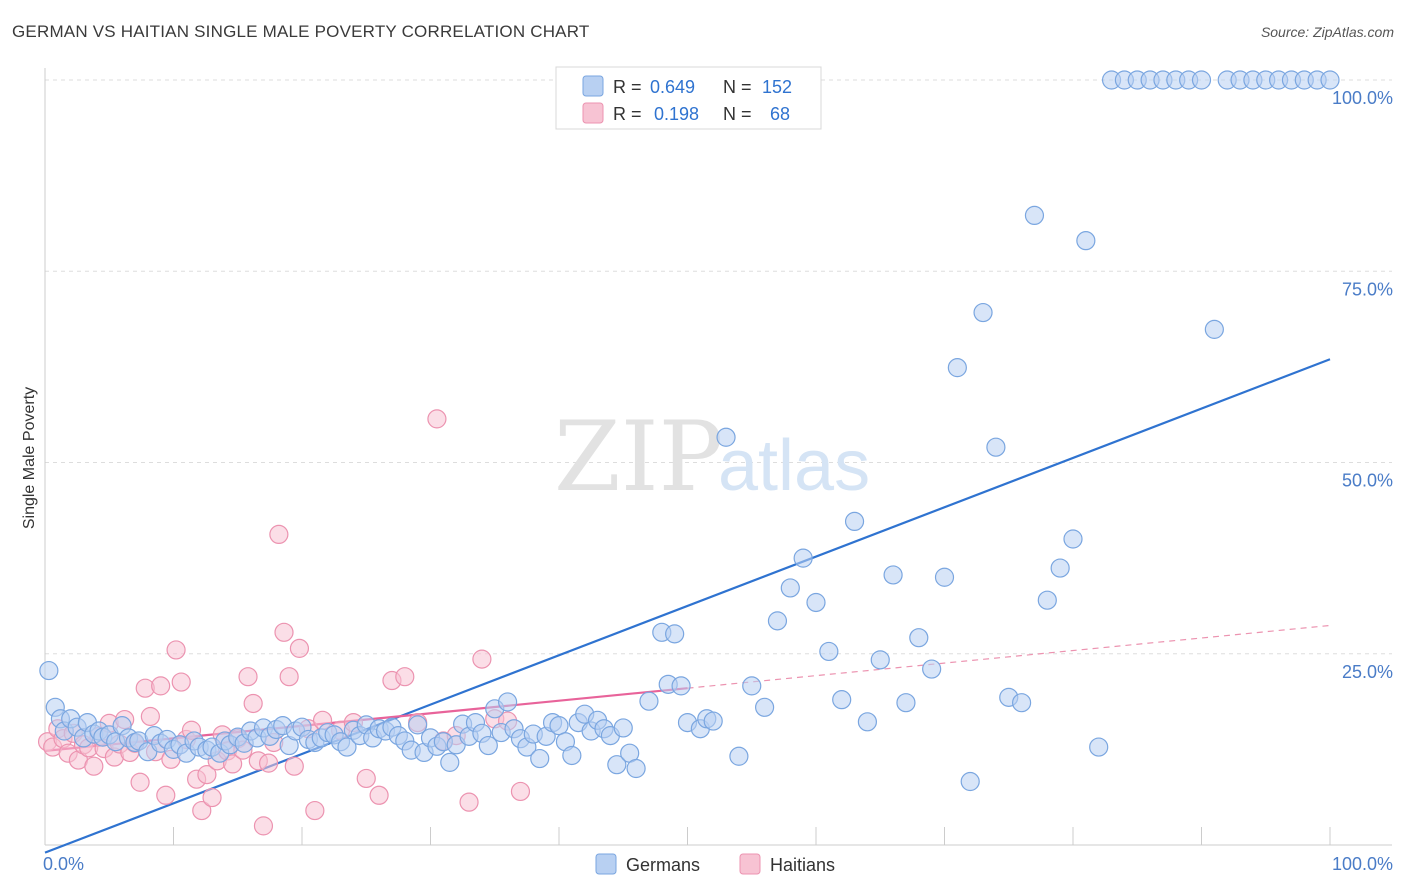 This screenshot has height=892, width=1406. I want to click on watermark-atlas: atlas, so click(794, 466).